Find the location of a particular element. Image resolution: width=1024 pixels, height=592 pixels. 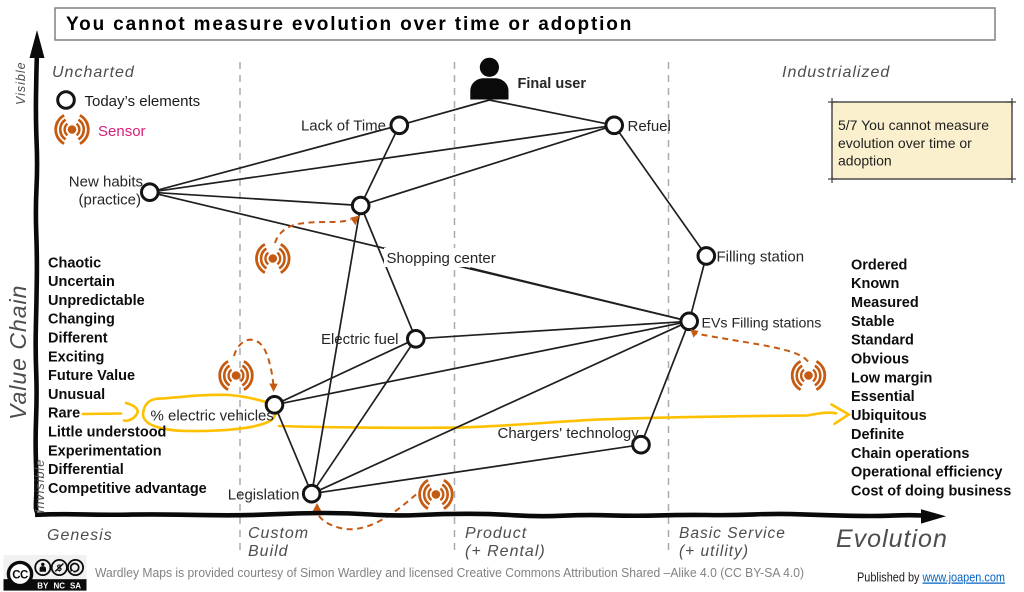

svg-text: CC is located at coordinates (20, 576).